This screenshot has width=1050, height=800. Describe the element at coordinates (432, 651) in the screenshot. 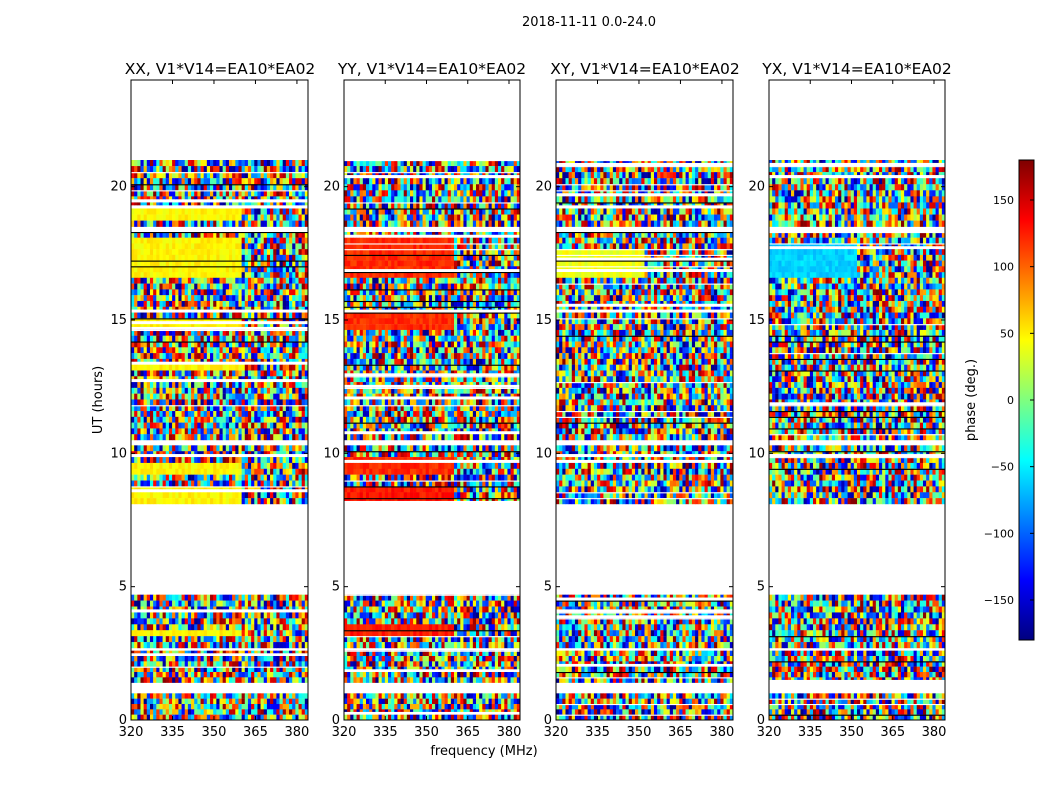

I see `flag-line` at that location.